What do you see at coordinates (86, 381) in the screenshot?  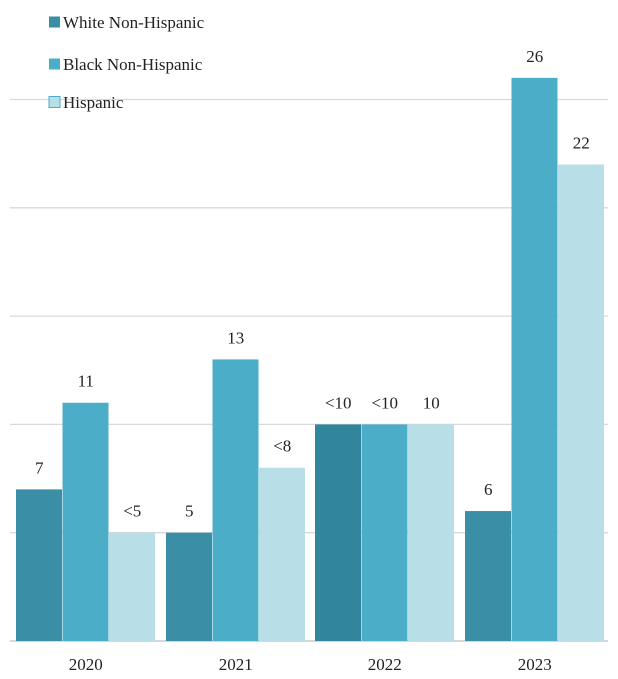 I see `value-label-2020-series-1: 11` at bounding box center [86, 381].